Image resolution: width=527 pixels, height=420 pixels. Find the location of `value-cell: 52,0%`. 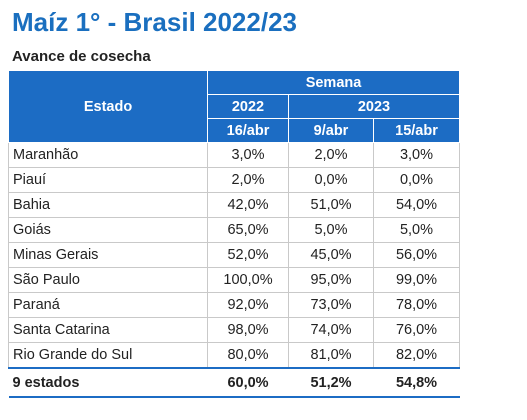

value-cell: 52,0% is located at coordinates (248, 255).